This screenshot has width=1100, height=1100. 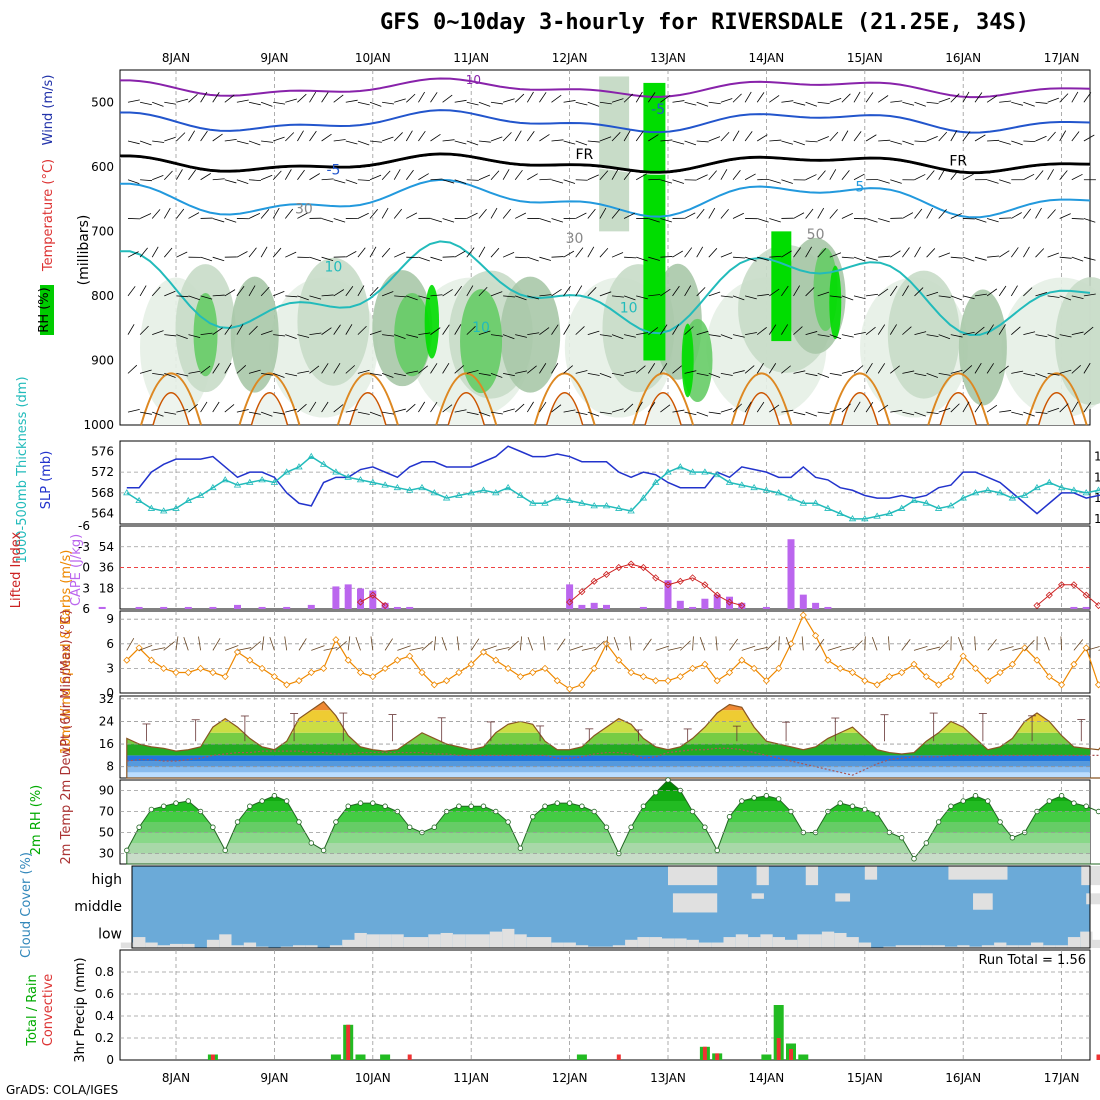 I want to click on rh-band, so click(x=608, y=816).